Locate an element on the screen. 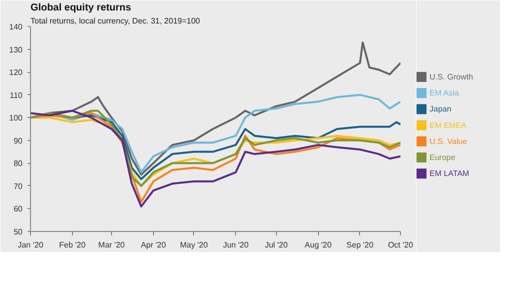 This screenshot has height=286, width=509. legend-label: U.S. Growth is located at coordinates (452, 77).